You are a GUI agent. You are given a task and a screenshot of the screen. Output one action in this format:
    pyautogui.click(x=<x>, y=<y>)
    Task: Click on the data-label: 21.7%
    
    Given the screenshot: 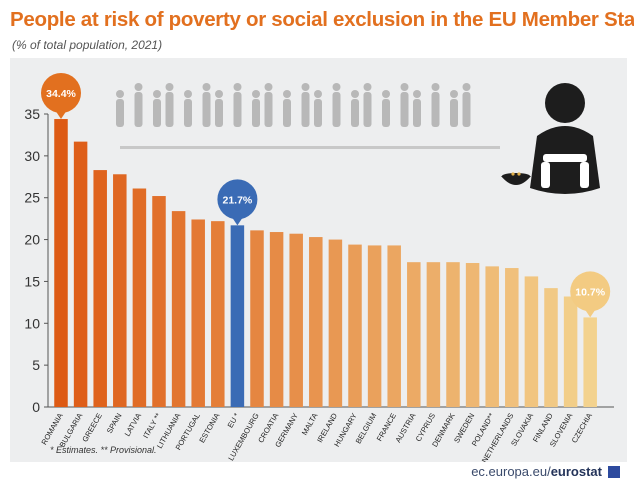 What is the action you would take?
    pyautogui.click(x=238, y=200)
    